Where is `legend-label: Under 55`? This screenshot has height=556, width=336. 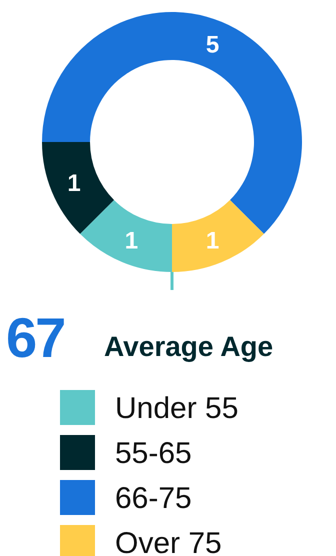 legend-label: Under 55 is located at coordinates (176, 408).